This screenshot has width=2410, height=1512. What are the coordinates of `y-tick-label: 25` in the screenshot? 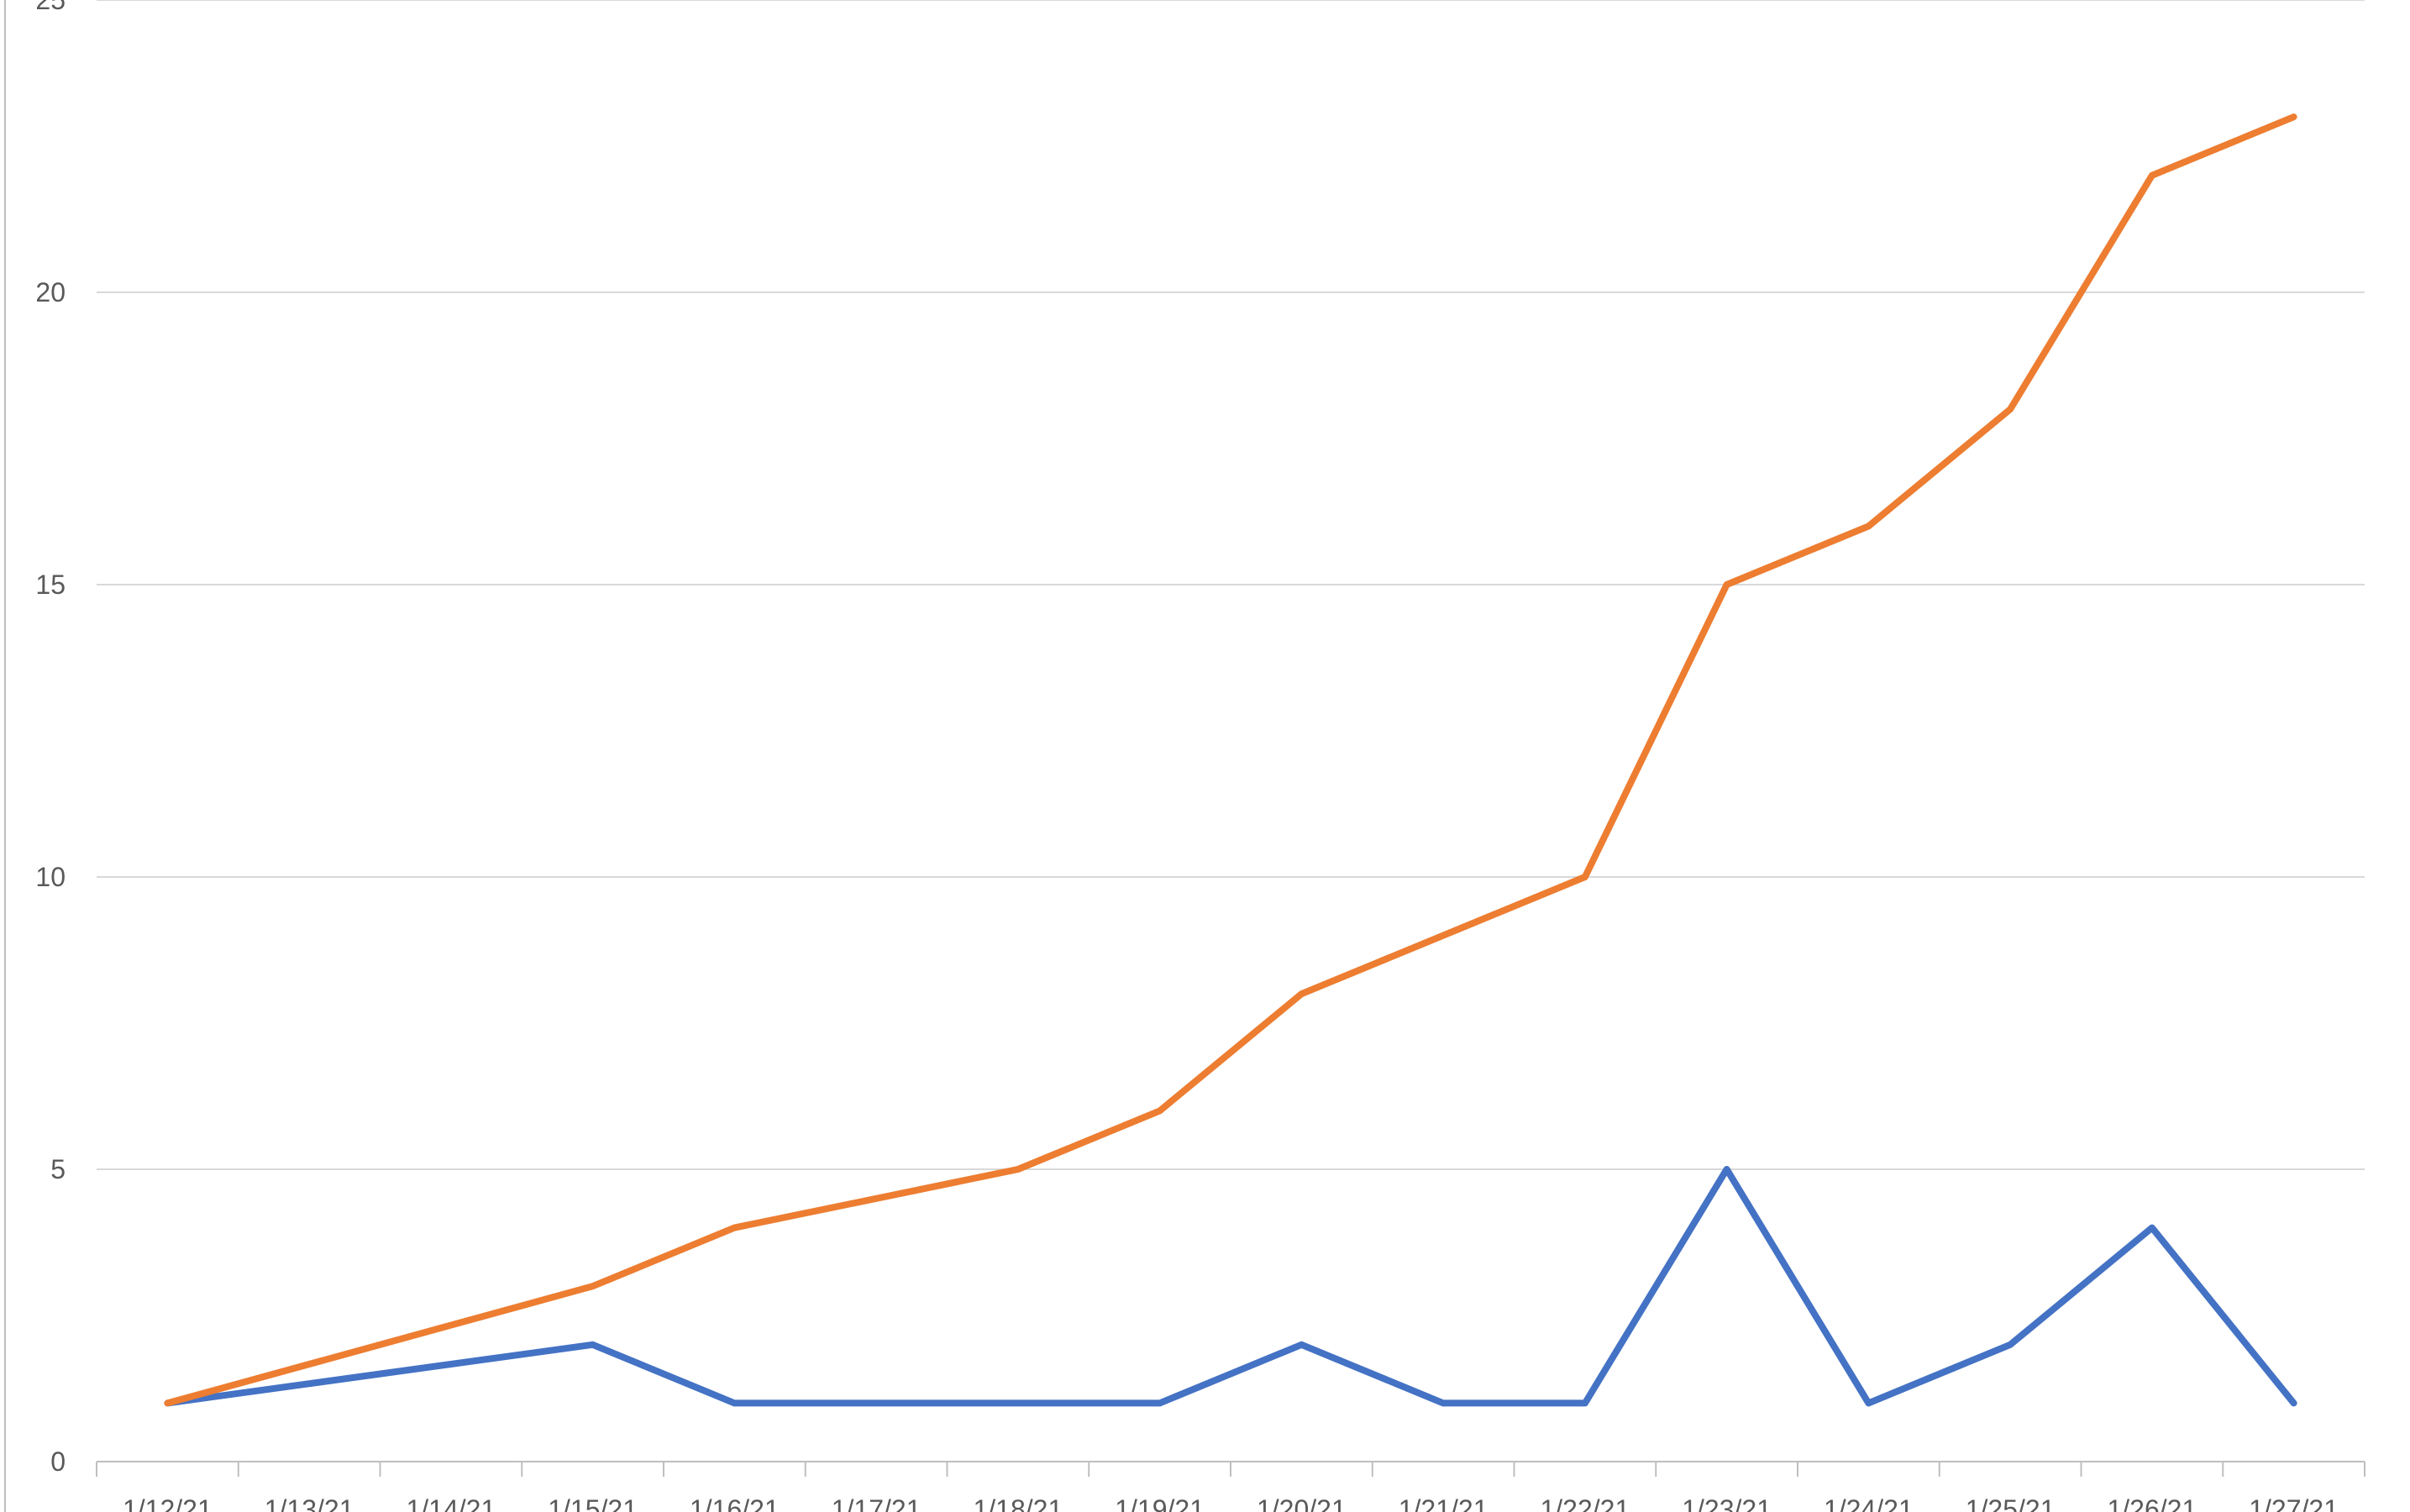 It's located at (50, 7).